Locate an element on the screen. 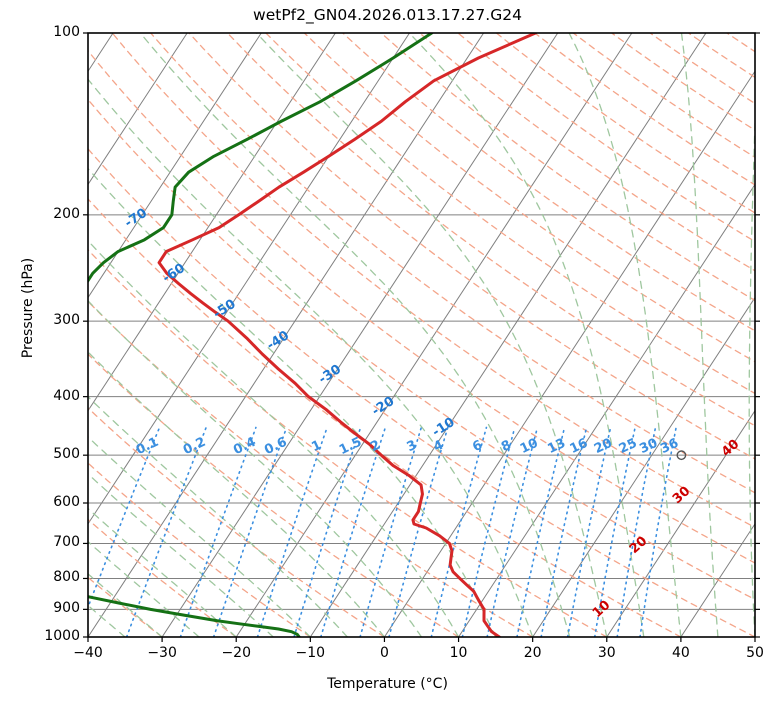 This screenshot has width=775, height=708. x-axis-tick-label: −30 is located at coordinates (162, 653).